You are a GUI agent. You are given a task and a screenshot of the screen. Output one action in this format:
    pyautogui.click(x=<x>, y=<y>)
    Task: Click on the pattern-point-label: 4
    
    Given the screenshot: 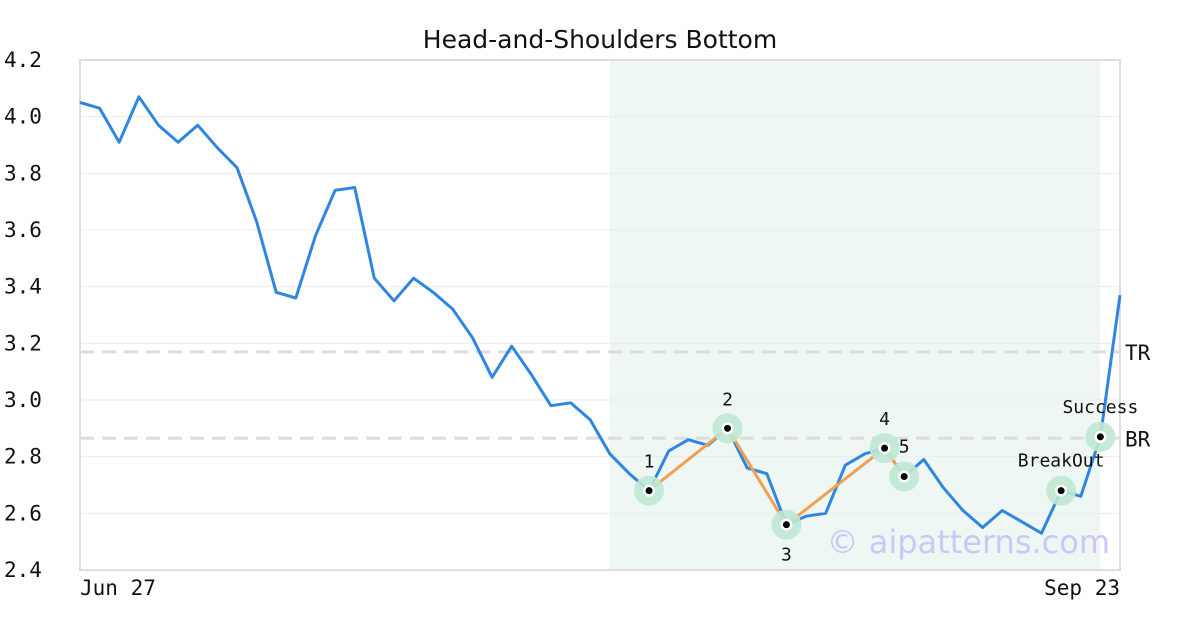 What is the action you would take?
    pyautogui.click(x=884, y=419)
    